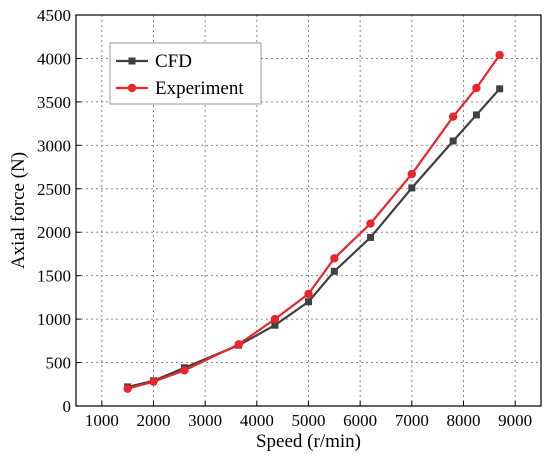 The image size is (550, 461). I want to click on legend-item: CFD, so click(154, 61).